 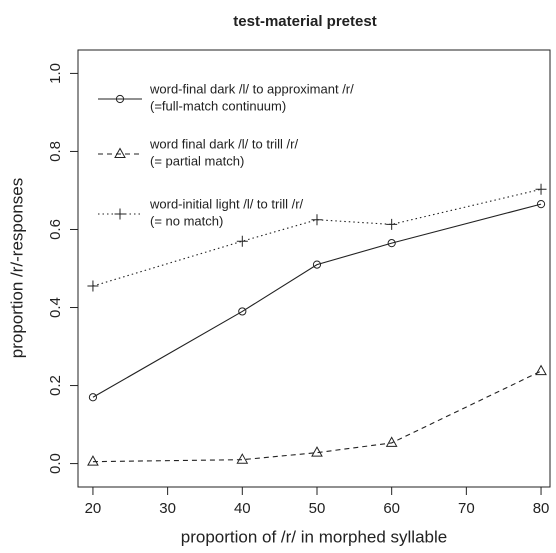 I want to click on legend-label: word final dark /l/ to trill /r/, so click(x=223, y=143).